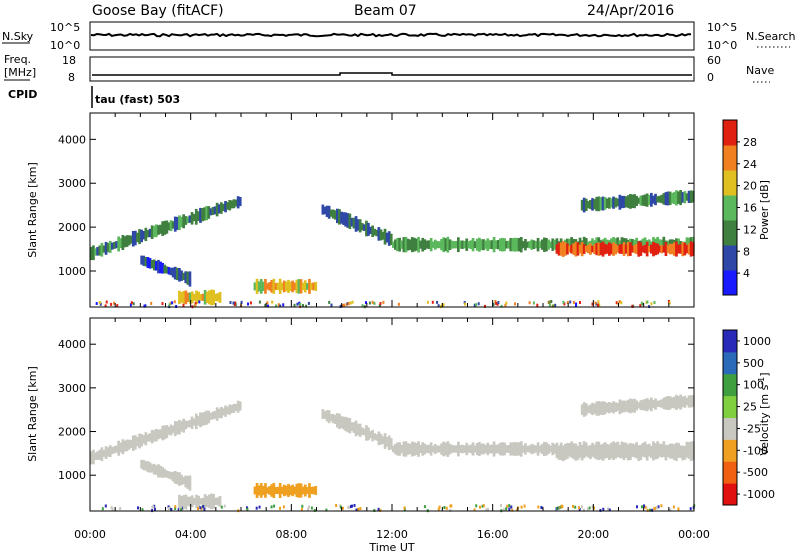  I want to click on noise-right-bottom-tick: 10^0, so click(722, 45).